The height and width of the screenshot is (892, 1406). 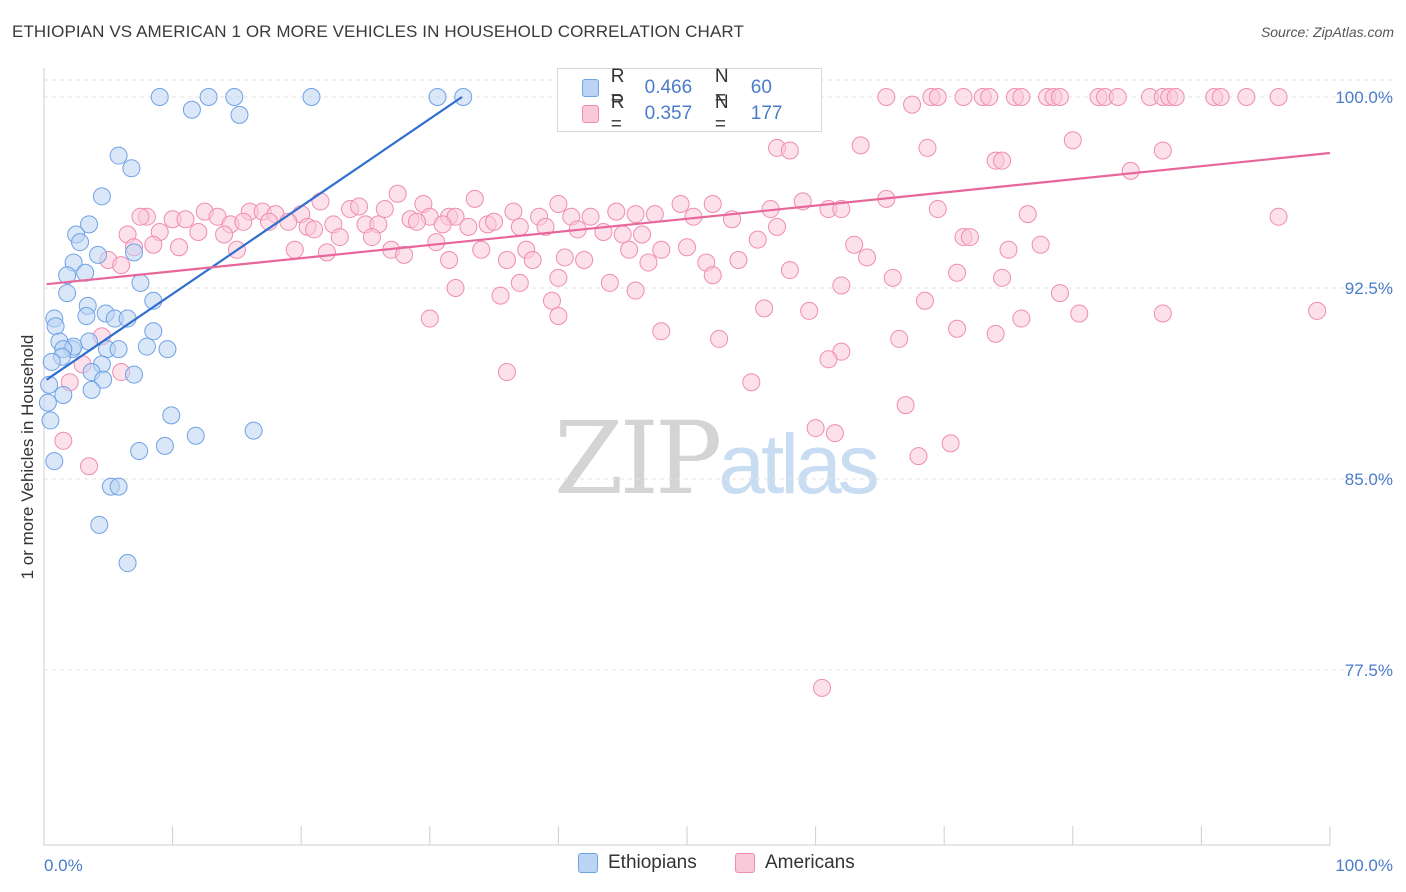 I want to click on y-tick-label: 85.0%, so click(x=1369, y=479).